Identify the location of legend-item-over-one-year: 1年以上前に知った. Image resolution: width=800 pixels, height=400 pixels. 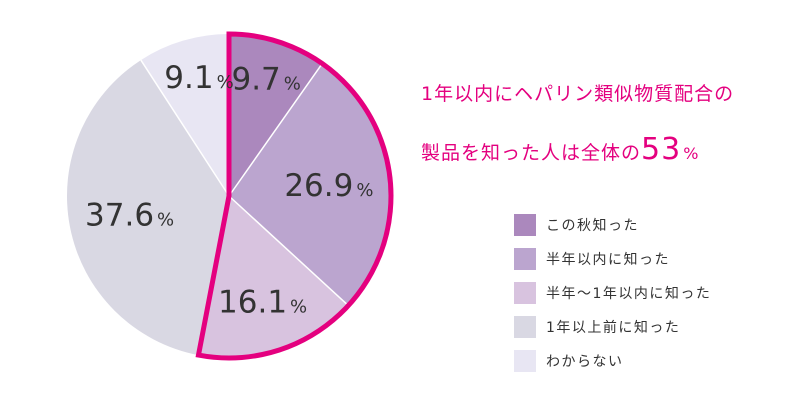
(649, 327).